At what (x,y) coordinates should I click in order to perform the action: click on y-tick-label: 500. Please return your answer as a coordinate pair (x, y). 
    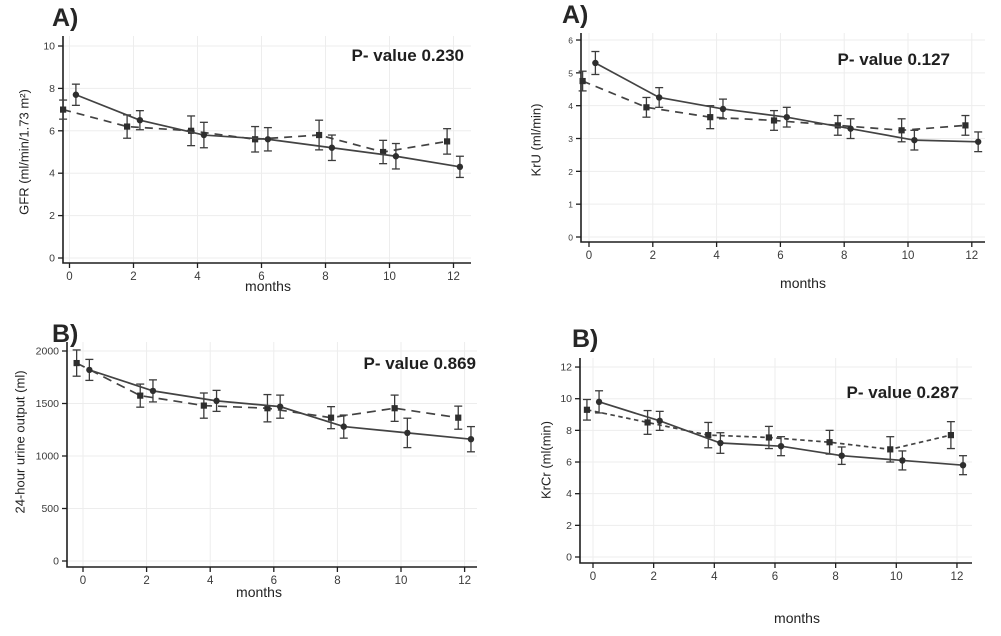
    Looking at the image, I should click on (50, 509).